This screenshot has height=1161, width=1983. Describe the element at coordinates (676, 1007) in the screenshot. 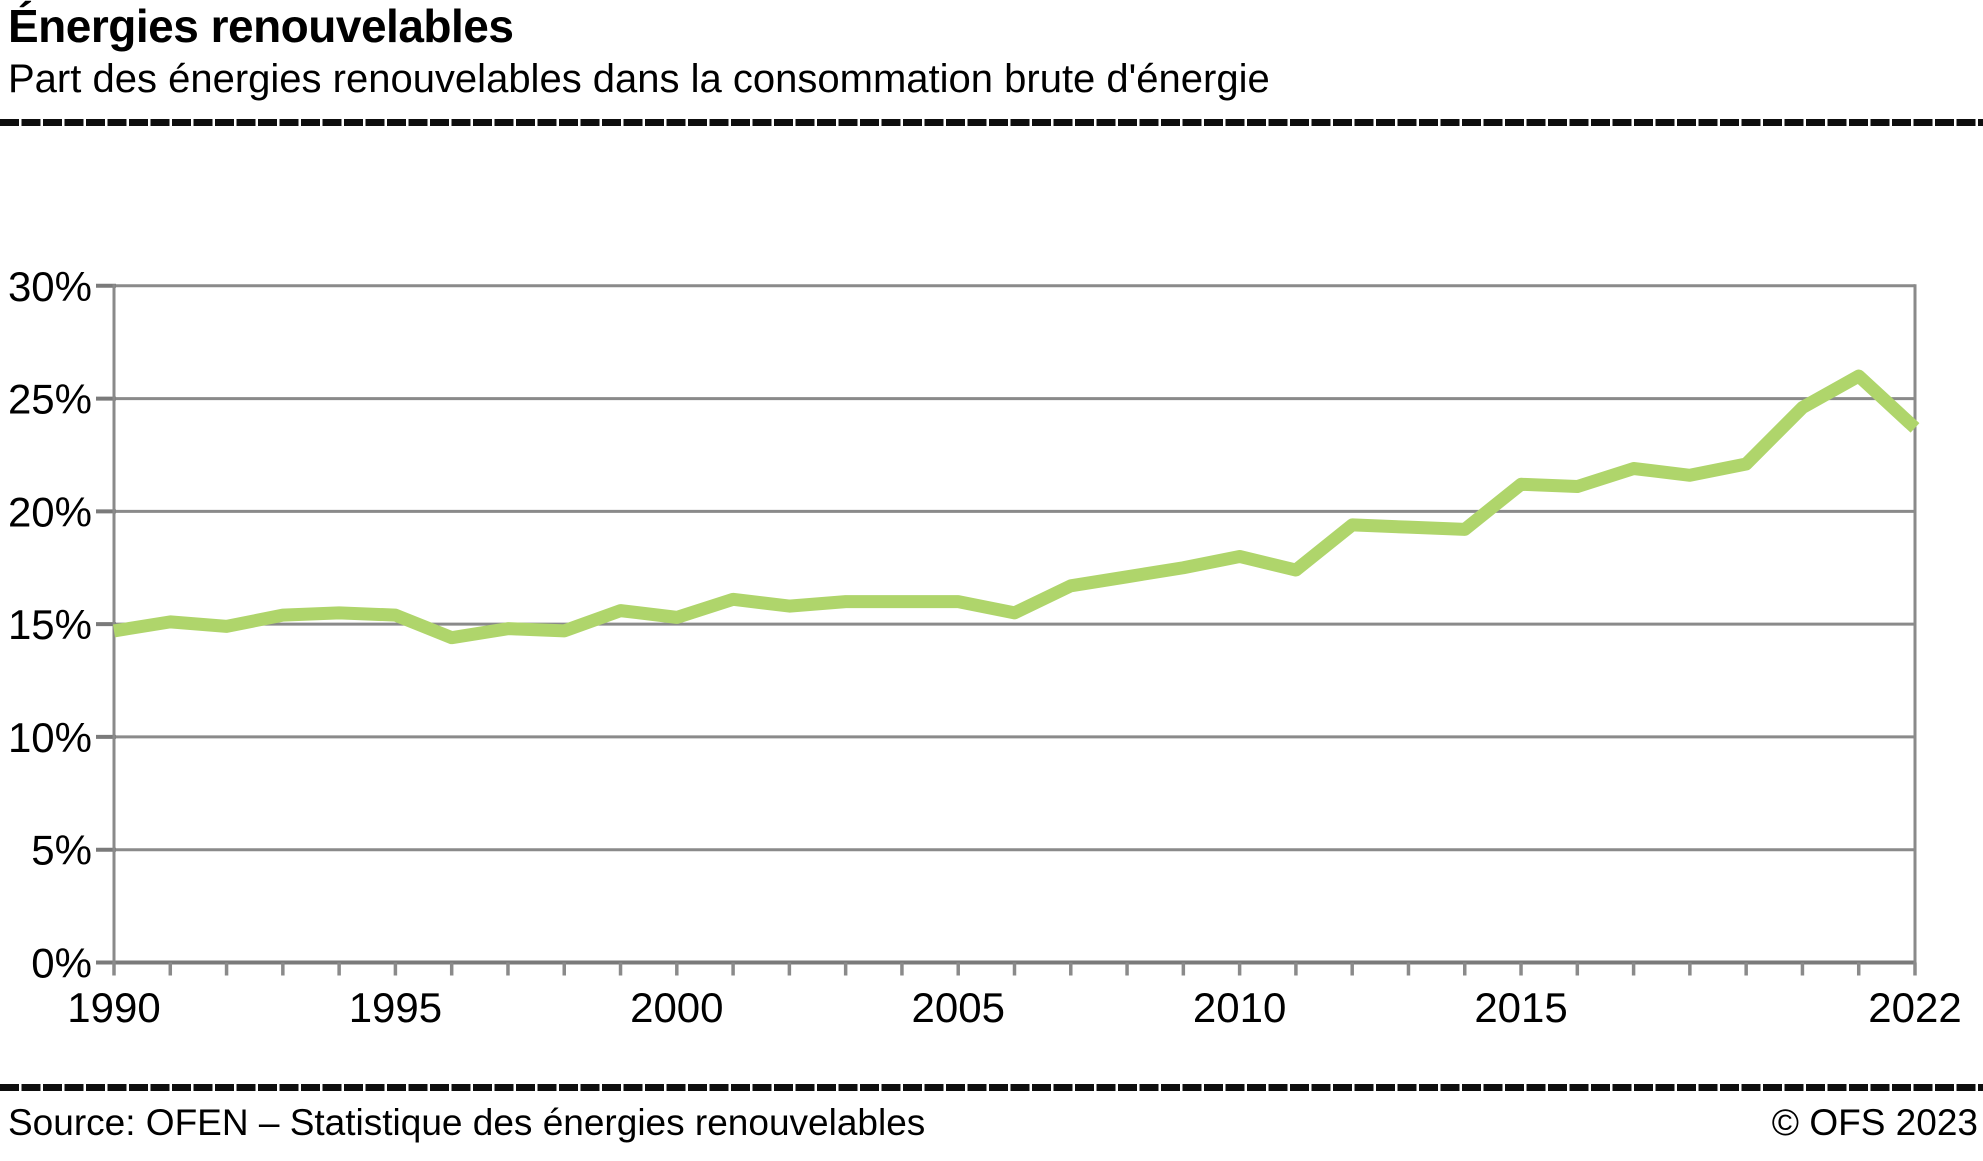

I see `svg-text: 2000` at that location.